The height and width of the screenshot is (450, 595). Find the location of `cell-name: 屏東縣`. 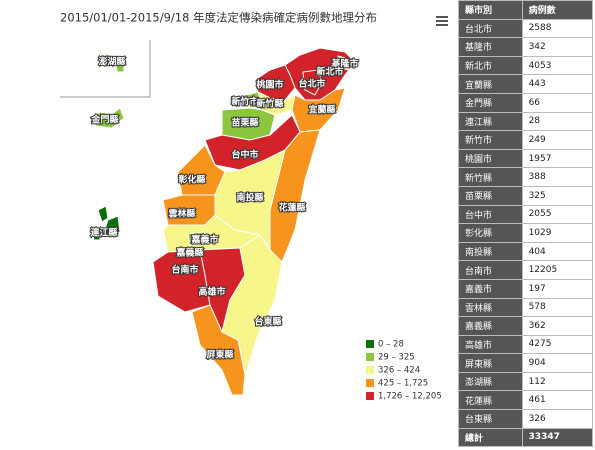

cell-name: 屏東縣 is located at coordinates (490, 363).